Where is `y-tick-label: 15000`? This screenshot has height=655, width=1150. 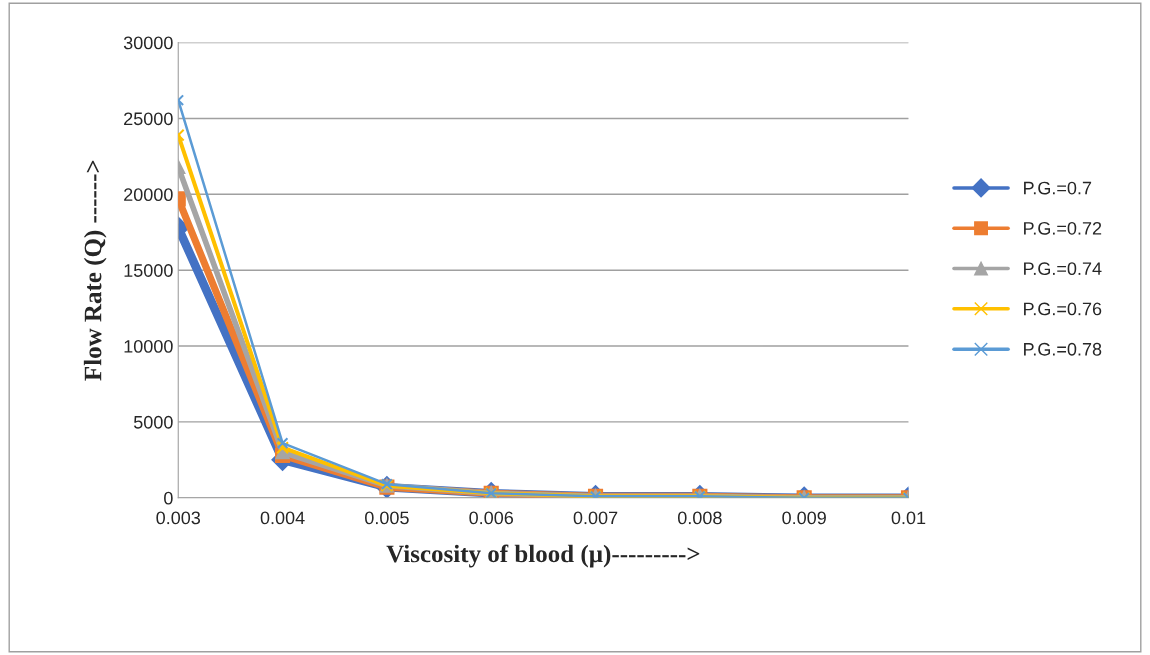 y-tick-label: 15000 is located at coordinates (148, 270).